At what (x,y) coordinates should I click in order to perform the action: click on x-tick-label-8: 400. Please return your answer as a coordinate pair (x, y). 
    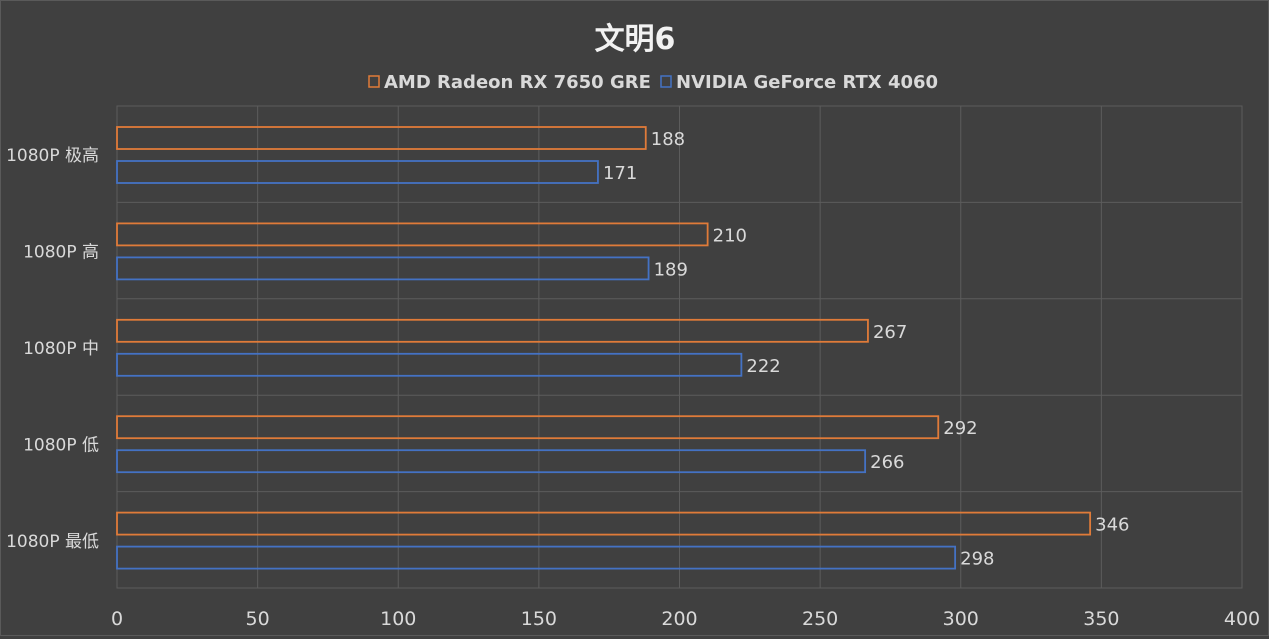
    Looking at the image, I should click on (1242, 619).